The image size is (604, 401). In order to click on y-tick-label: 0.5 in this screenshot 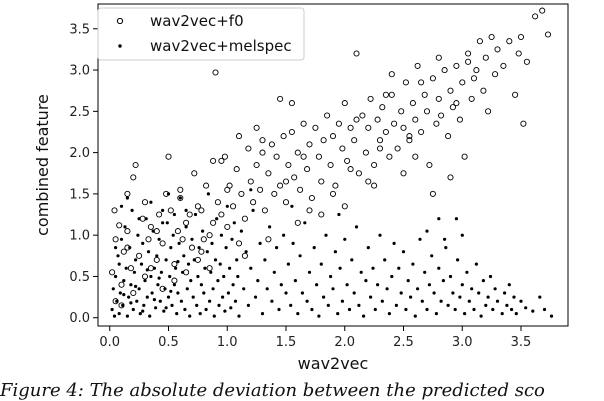, I will do `click(79, 277)`.